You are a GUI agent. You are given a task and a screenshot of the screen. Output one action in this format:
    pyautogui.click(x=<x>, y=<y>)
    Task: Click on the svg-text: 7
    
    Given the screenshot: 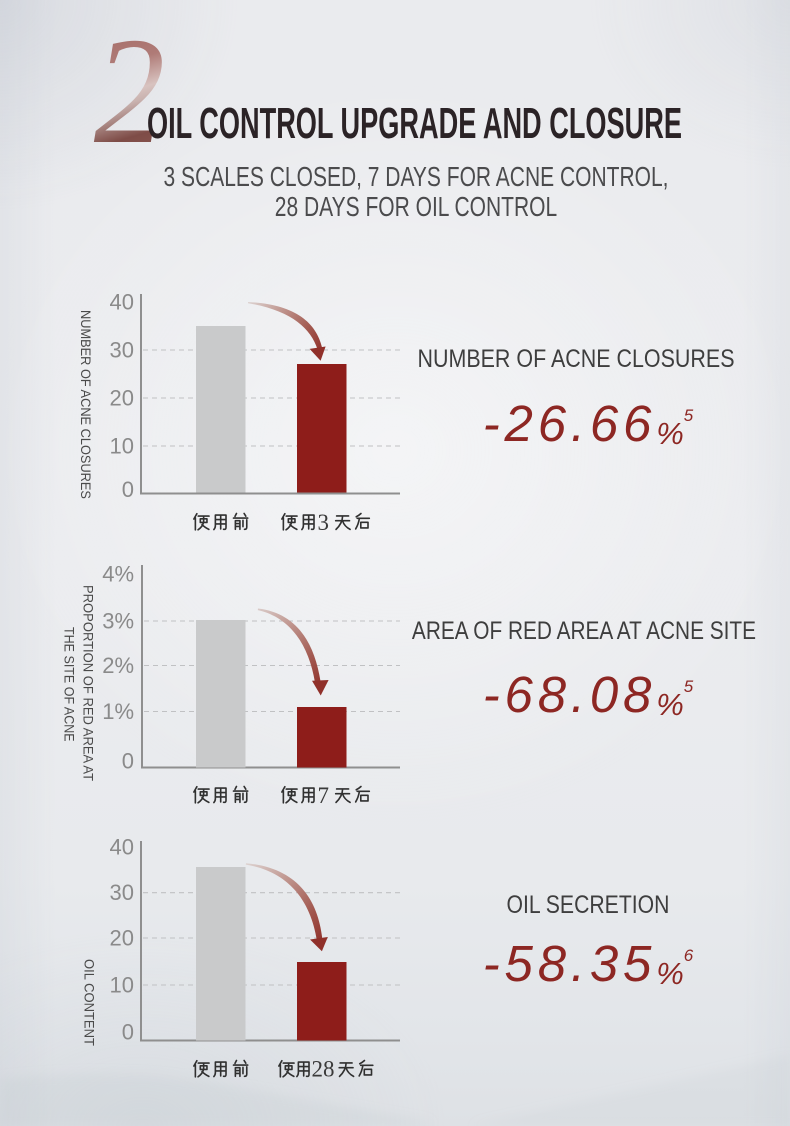 What is the action you would take?
    pyautogui.click(x=324, y=795)
    